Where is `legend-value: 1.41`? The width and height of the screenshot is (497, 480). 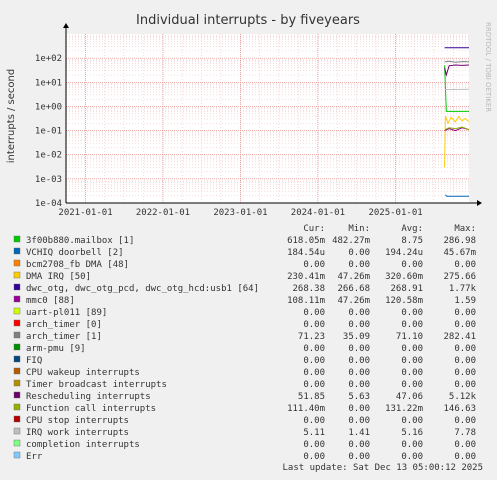
legend-value: 1.41 is located at coordinates (359, 433).